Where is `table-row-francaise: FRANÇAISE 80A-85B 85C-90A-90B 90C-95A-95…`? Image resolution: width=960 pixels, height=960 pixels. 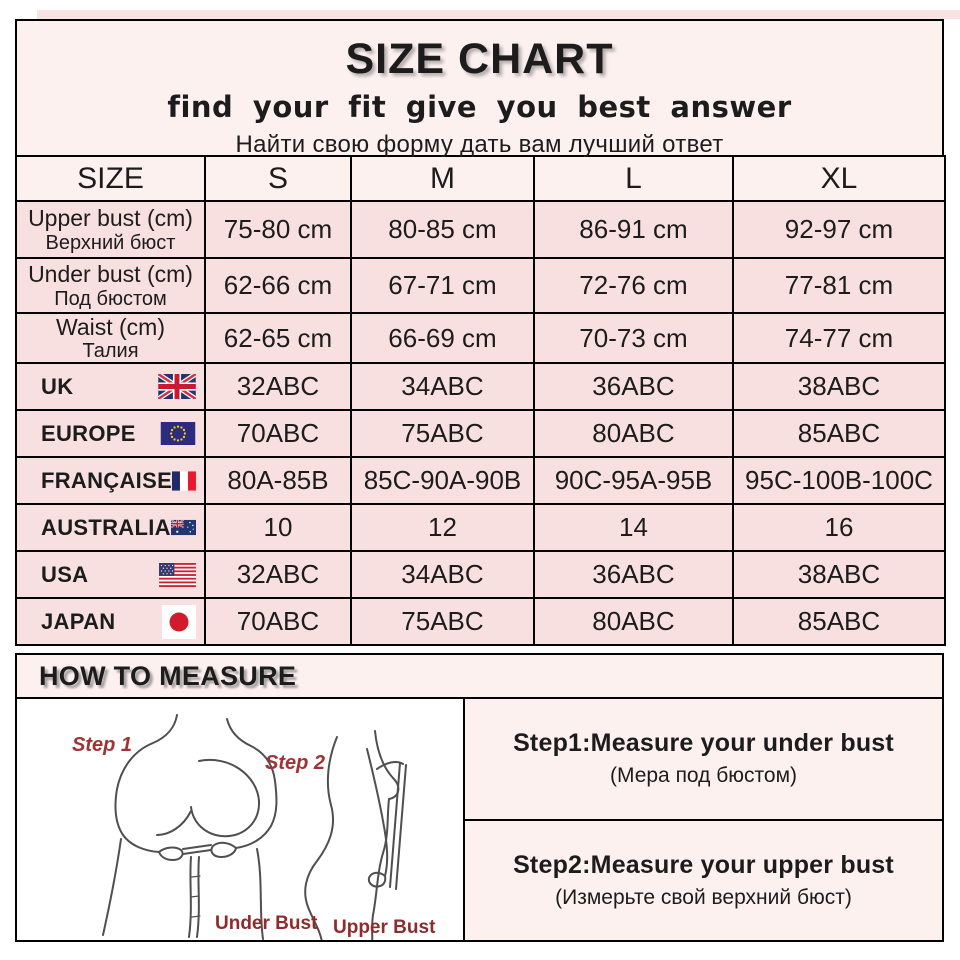 table-row-francaise: FRANÇAISE 80A-85B 85C-90A-90B 90C-95A-95… is located at coordinates (480, 481).